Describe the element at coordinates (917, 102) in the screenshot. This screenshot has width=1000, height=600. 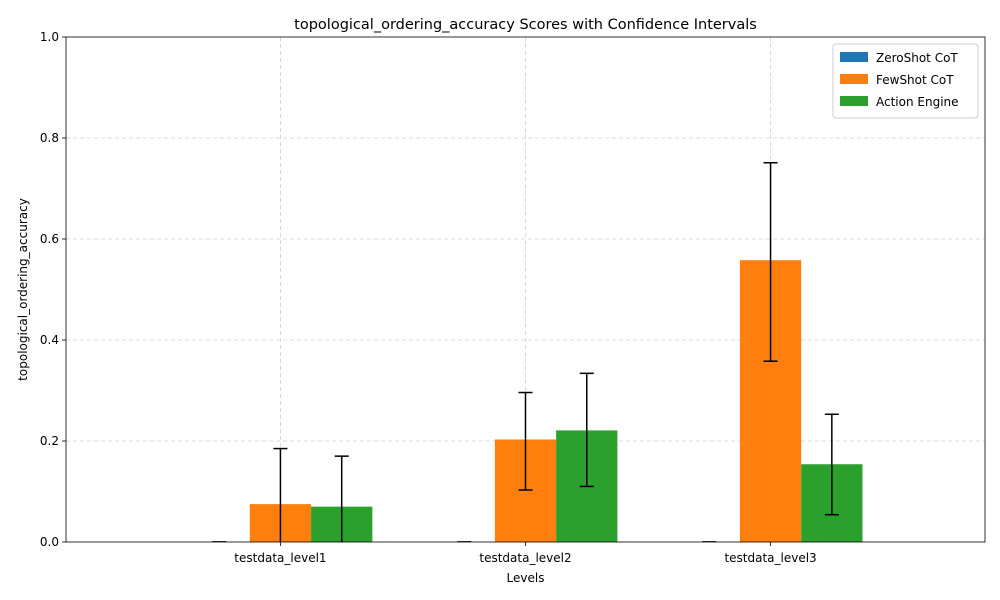
I see `legend-label: Action Engine` at that location.